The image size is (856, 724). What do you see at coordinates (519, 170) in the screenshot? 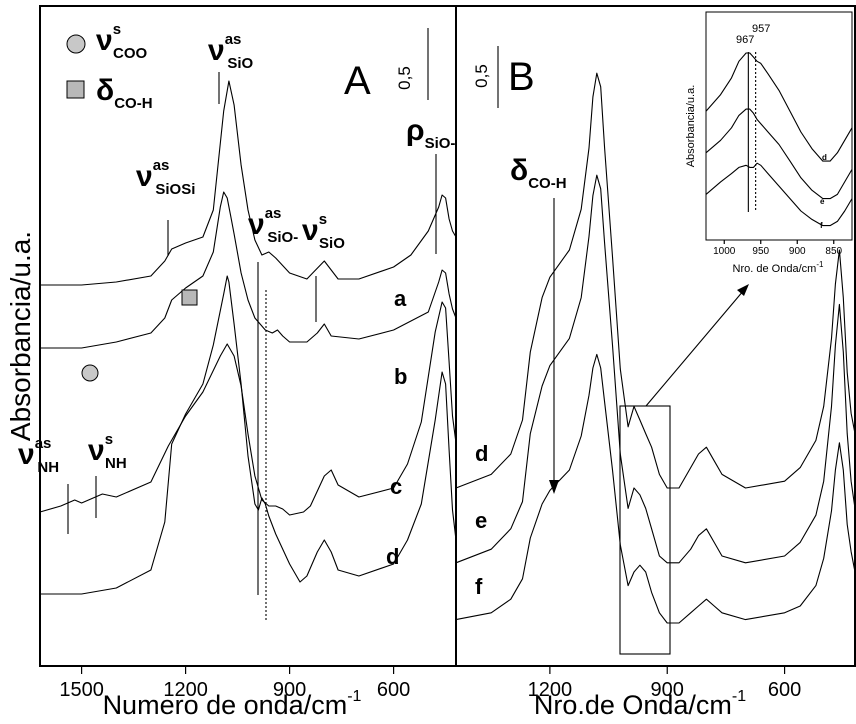
I see `band-label-coh-b-sym: δ` at bounding box center [519, 170].